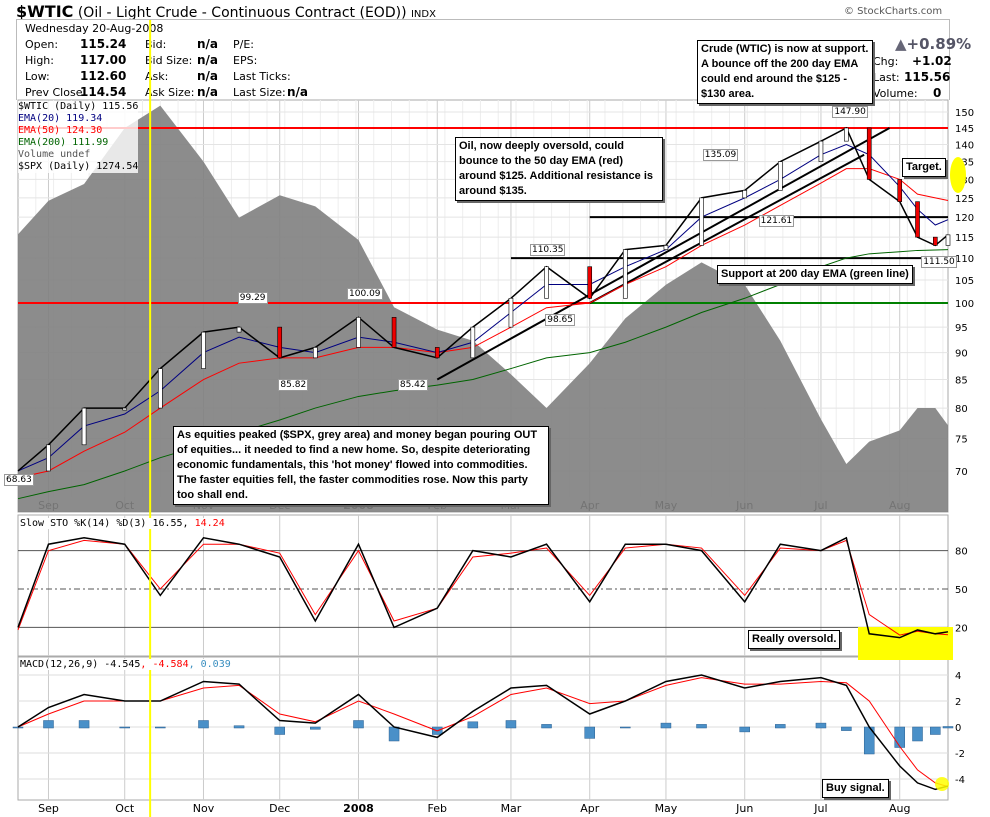 The image size is (990, 817). I want to click on price-label: 100.09, so click(365, 293).